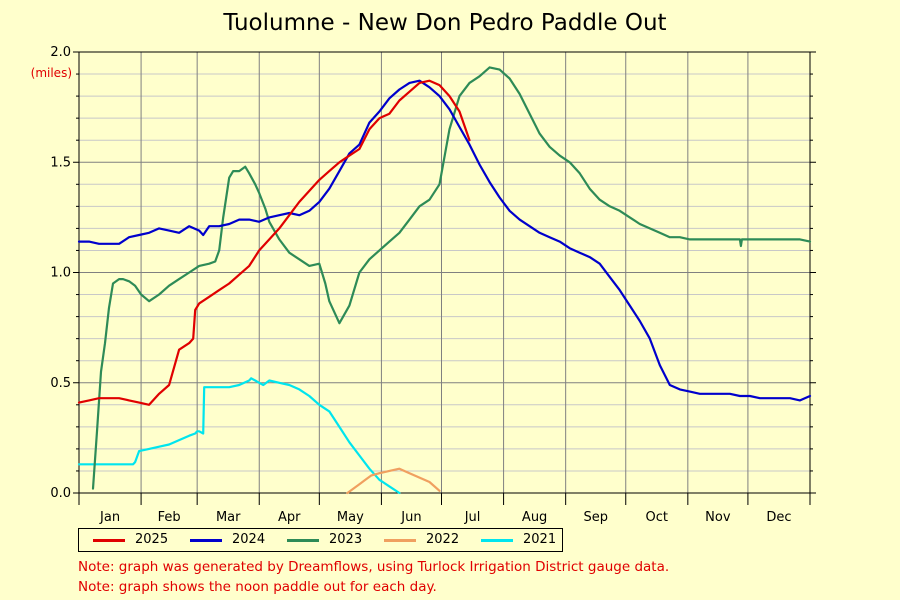 This screenshot has width=900, height=600. Describe the element at coordinates (657, 517) in the screenshot. I see `x-tick-label: Oct` at that location.